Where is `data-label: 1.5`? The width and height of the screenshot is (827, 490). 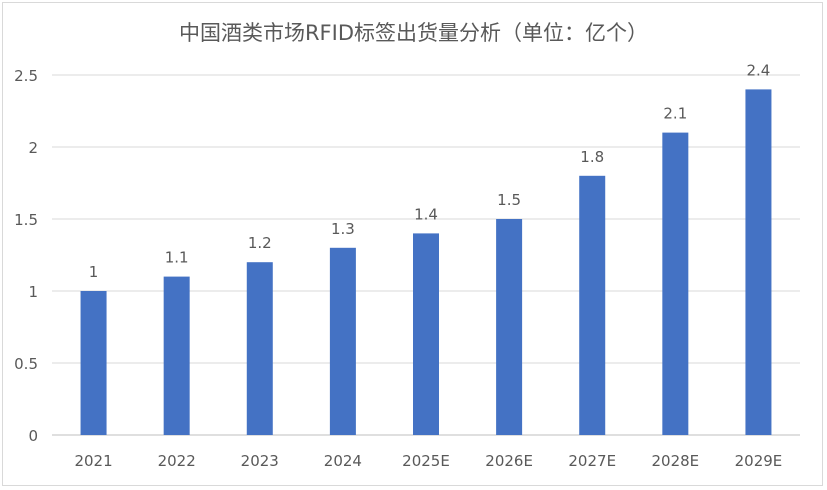
data-label: 1.5 is located at coordinates (509, 200).